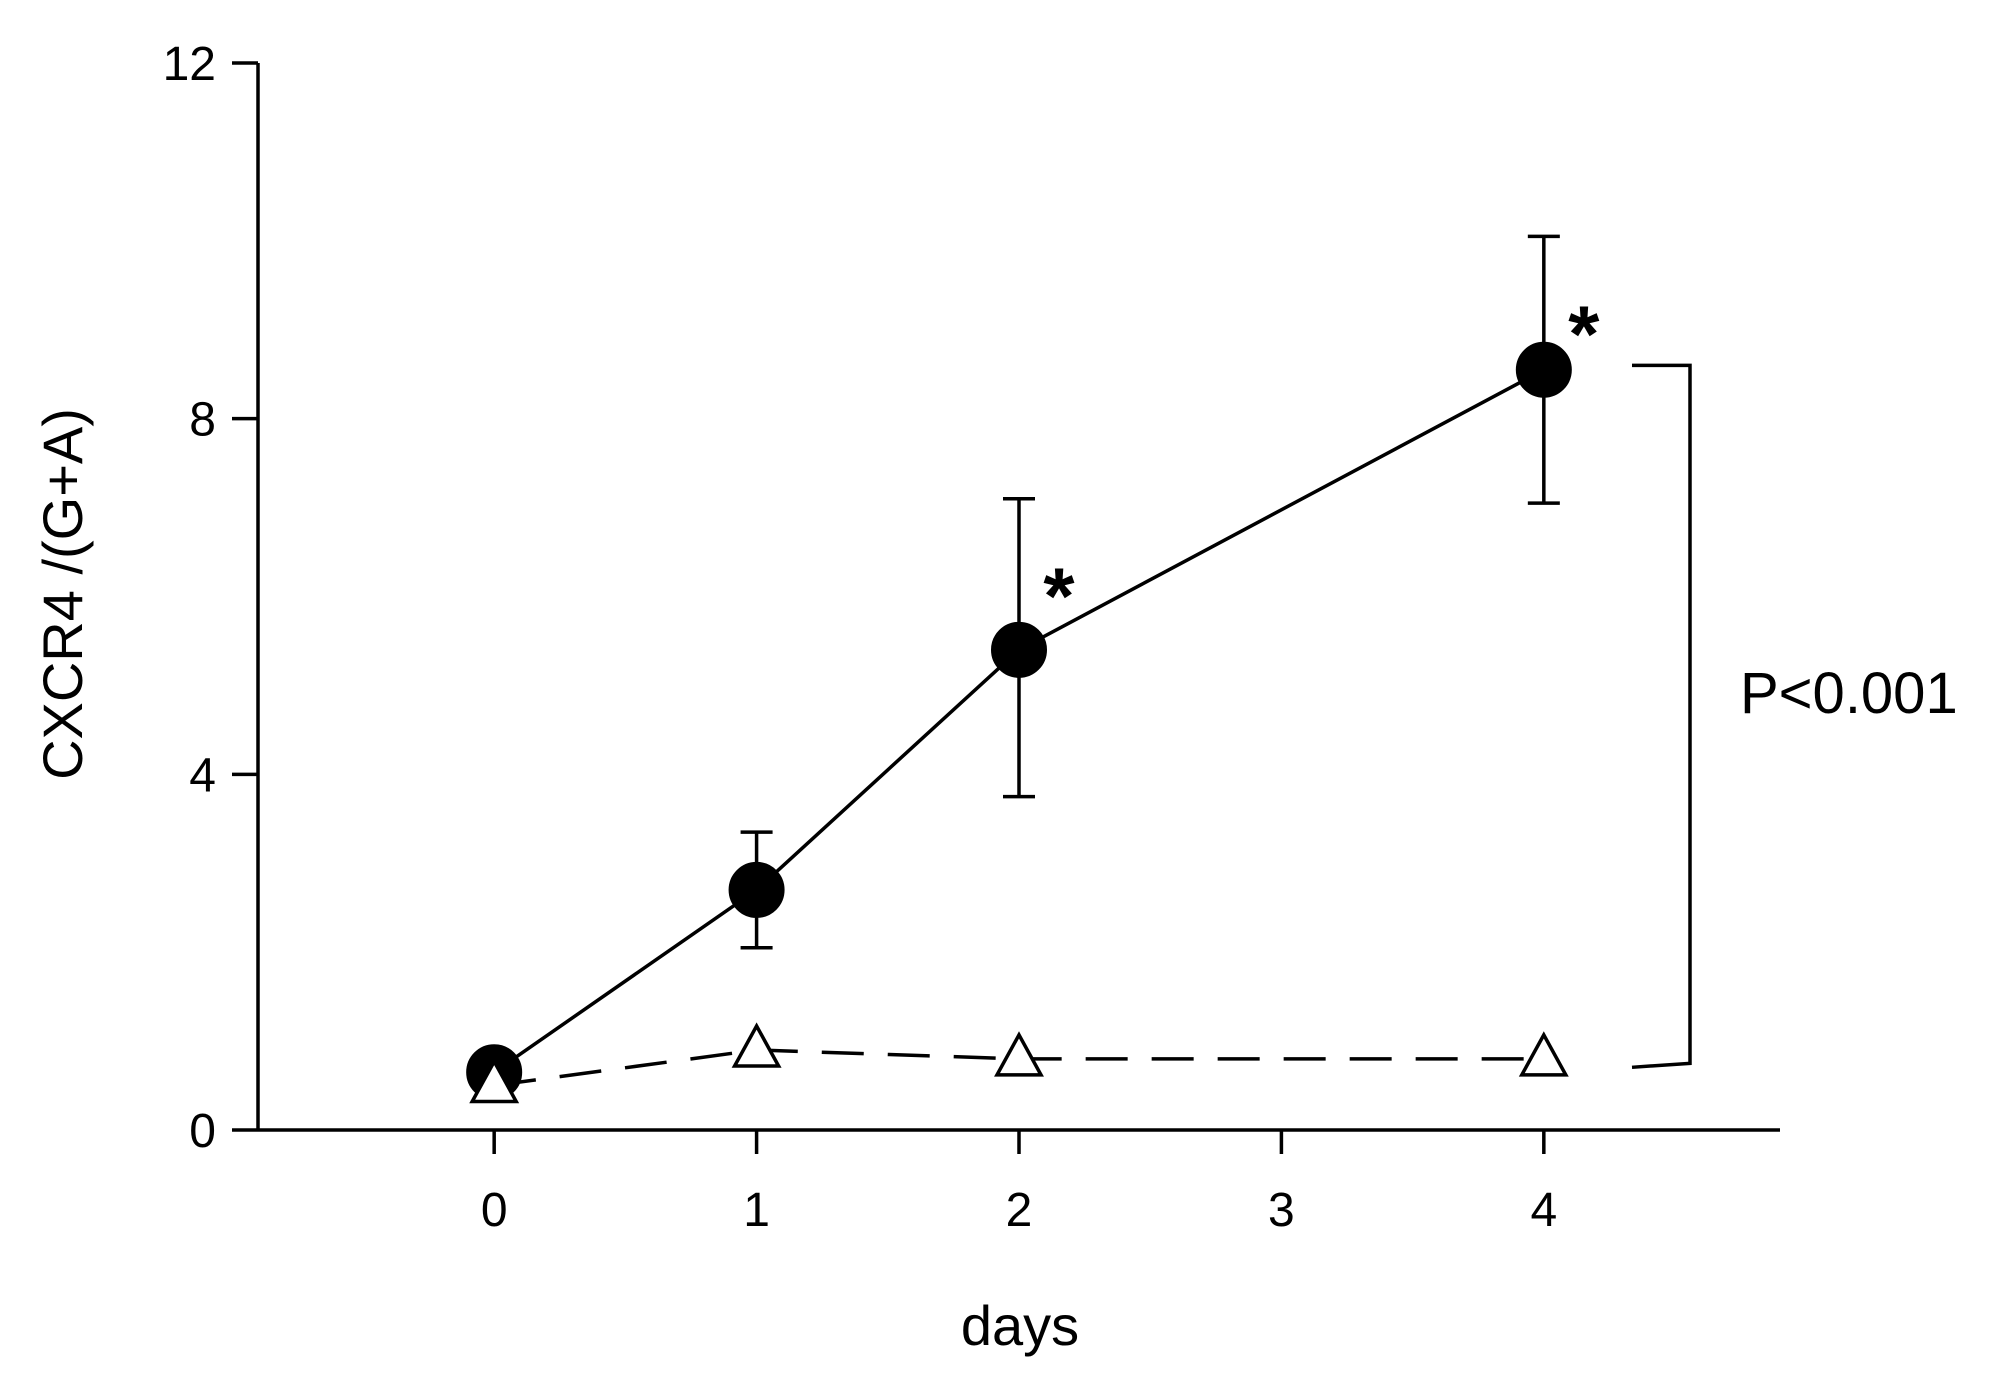 The height and width of the screenshot is (1392, 2011). I want to click on p-value-label: P<0.001, so click(1849, 693).